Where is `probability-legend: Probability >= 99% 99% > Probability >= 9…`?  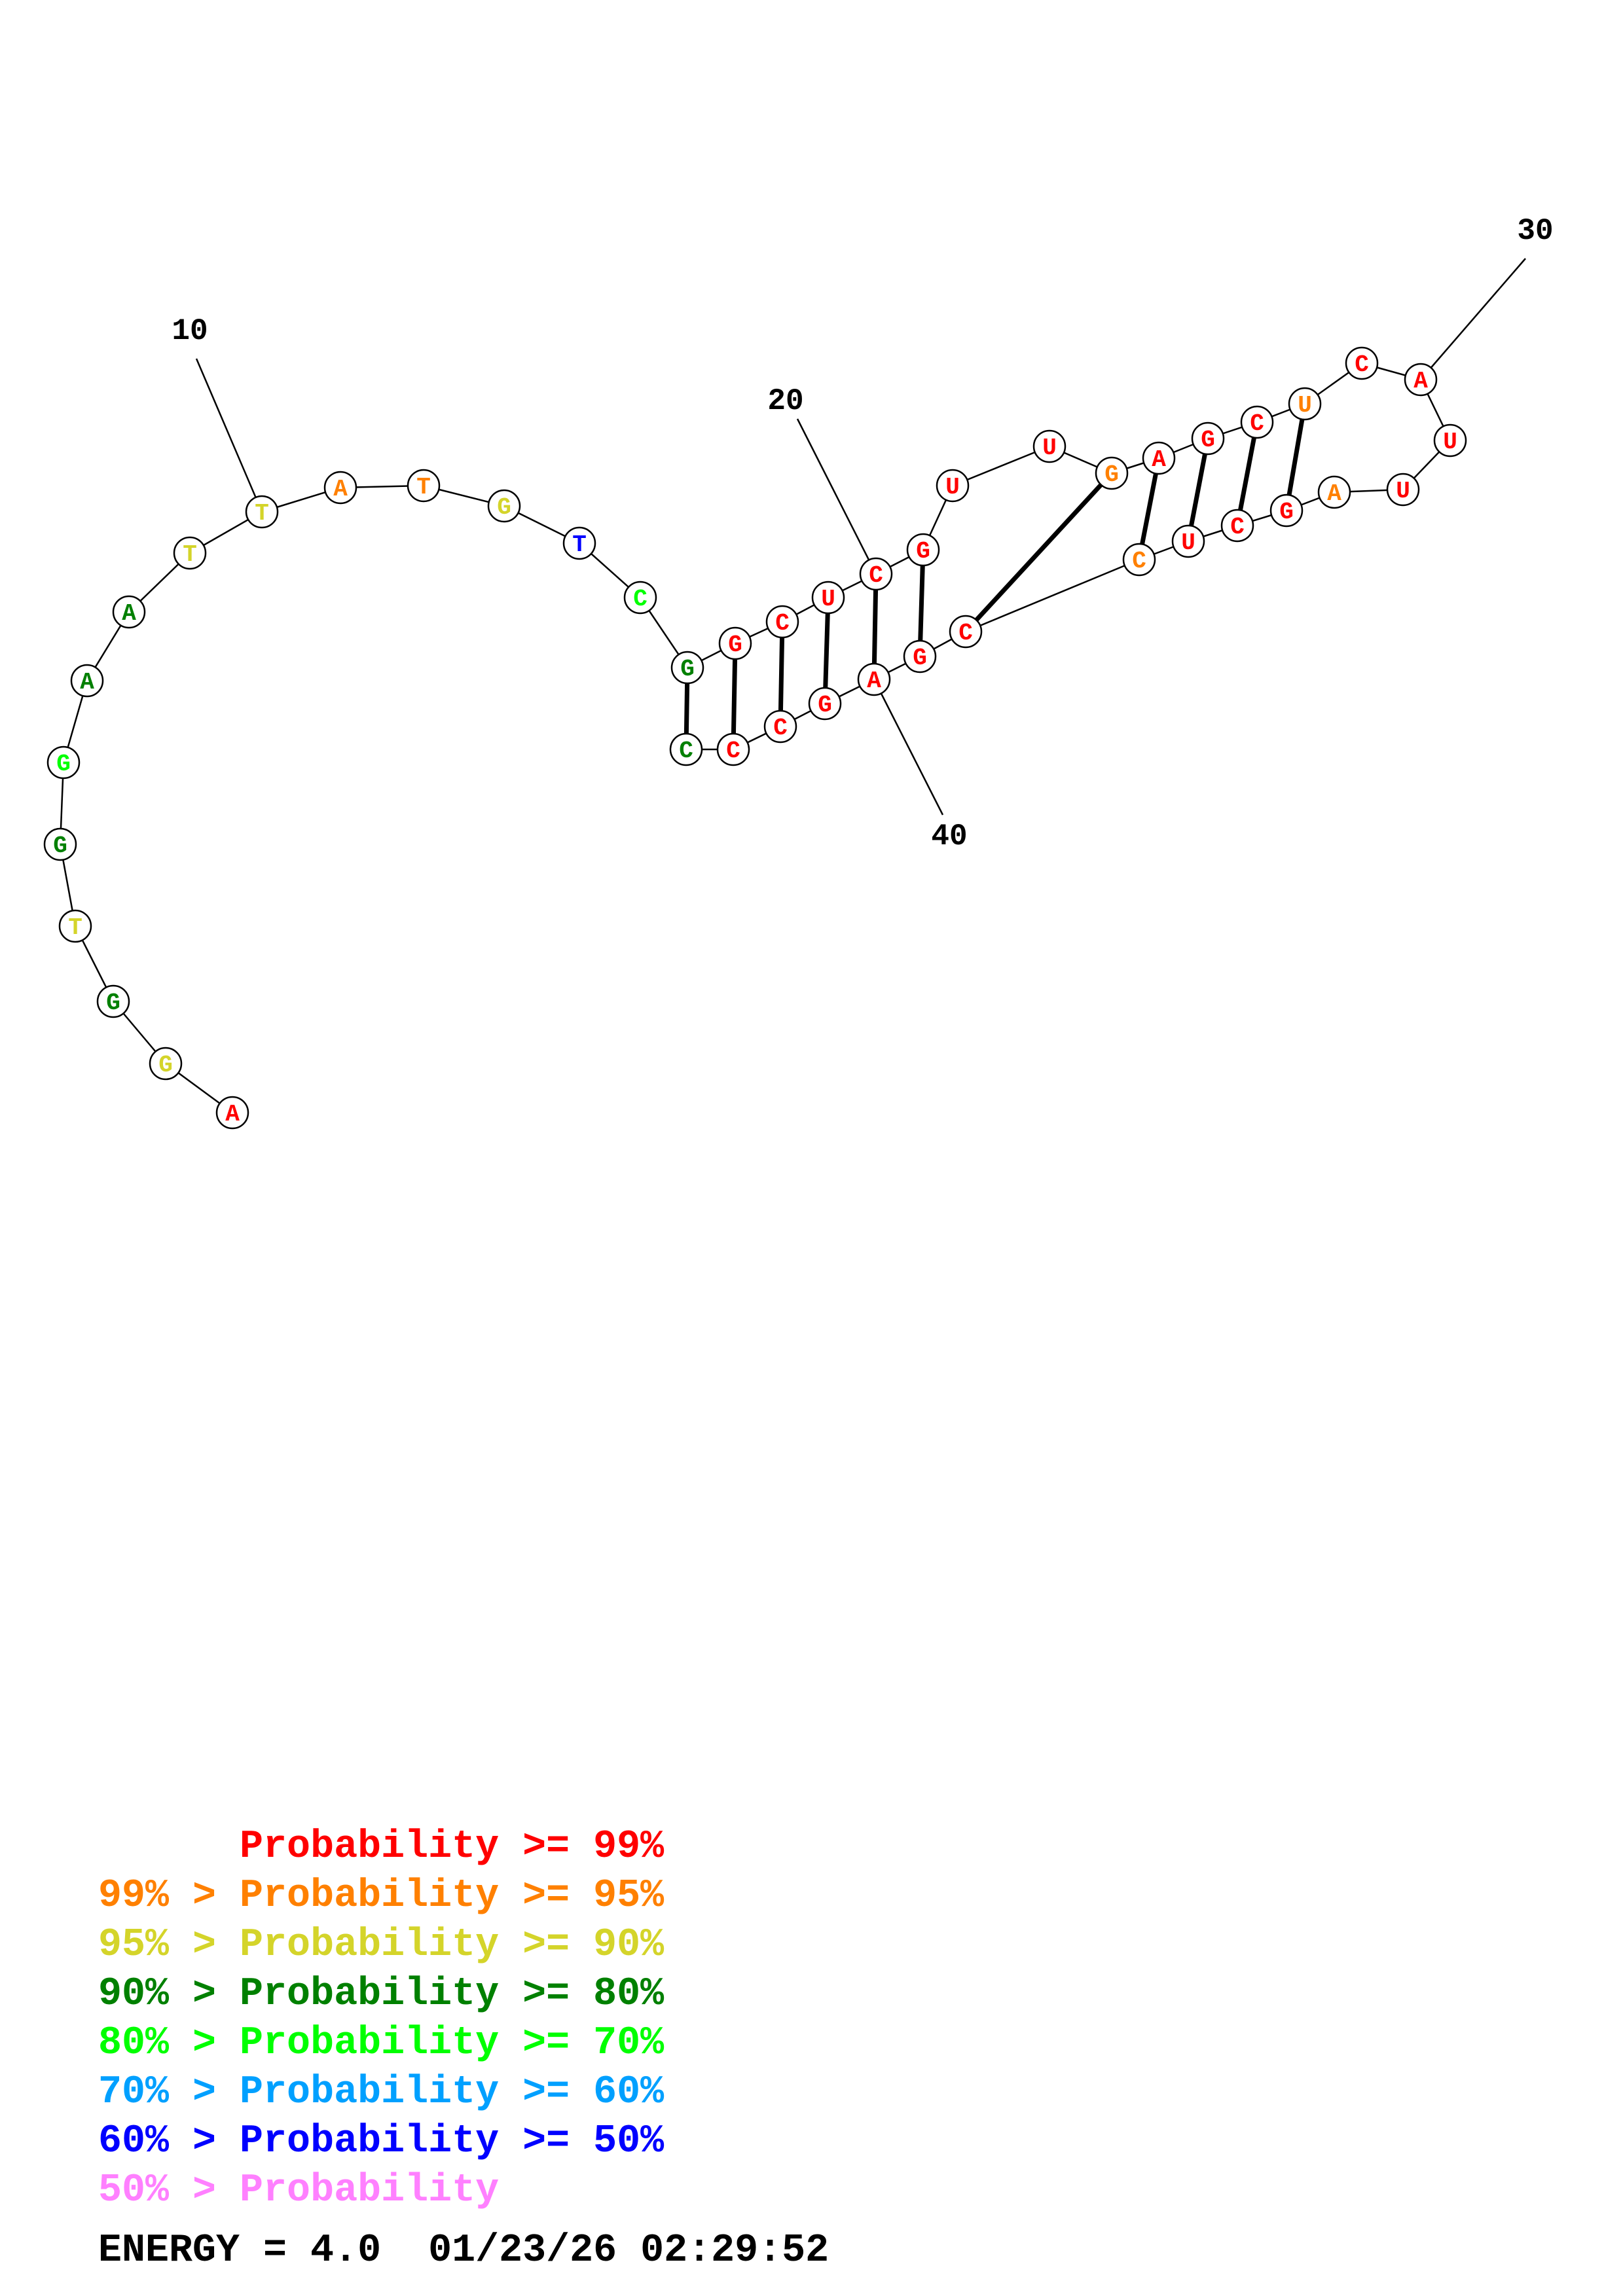 probability-legend: Probability >= 99% 99% > Probability >= 9… is located at coordinates (381, 2019).